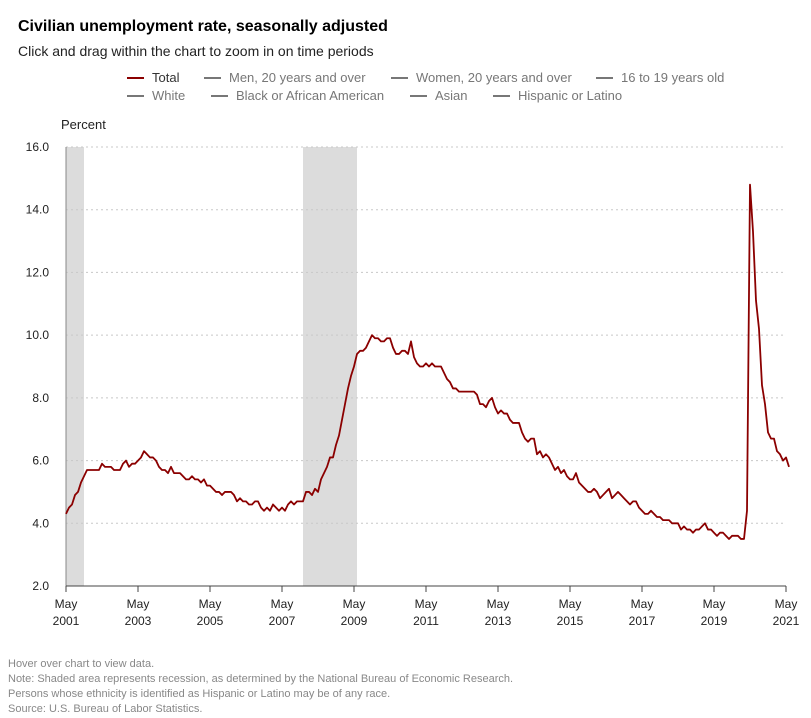 The image size is (811, 718). What do you see at coordinates (138, 621) in the screenshot?
I see `x-tick-label-year: 2003` at bounding box center [138, 621].